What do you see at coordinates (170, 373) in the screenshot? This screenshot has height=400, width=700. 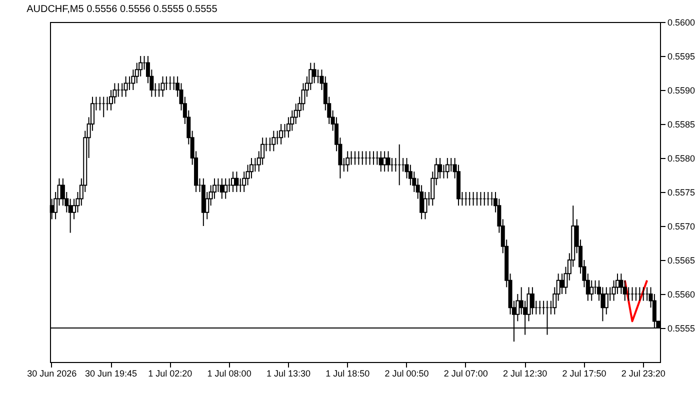 I see `x-tick-label: 1 Jul 02:20` at bounding box center [170, 373].